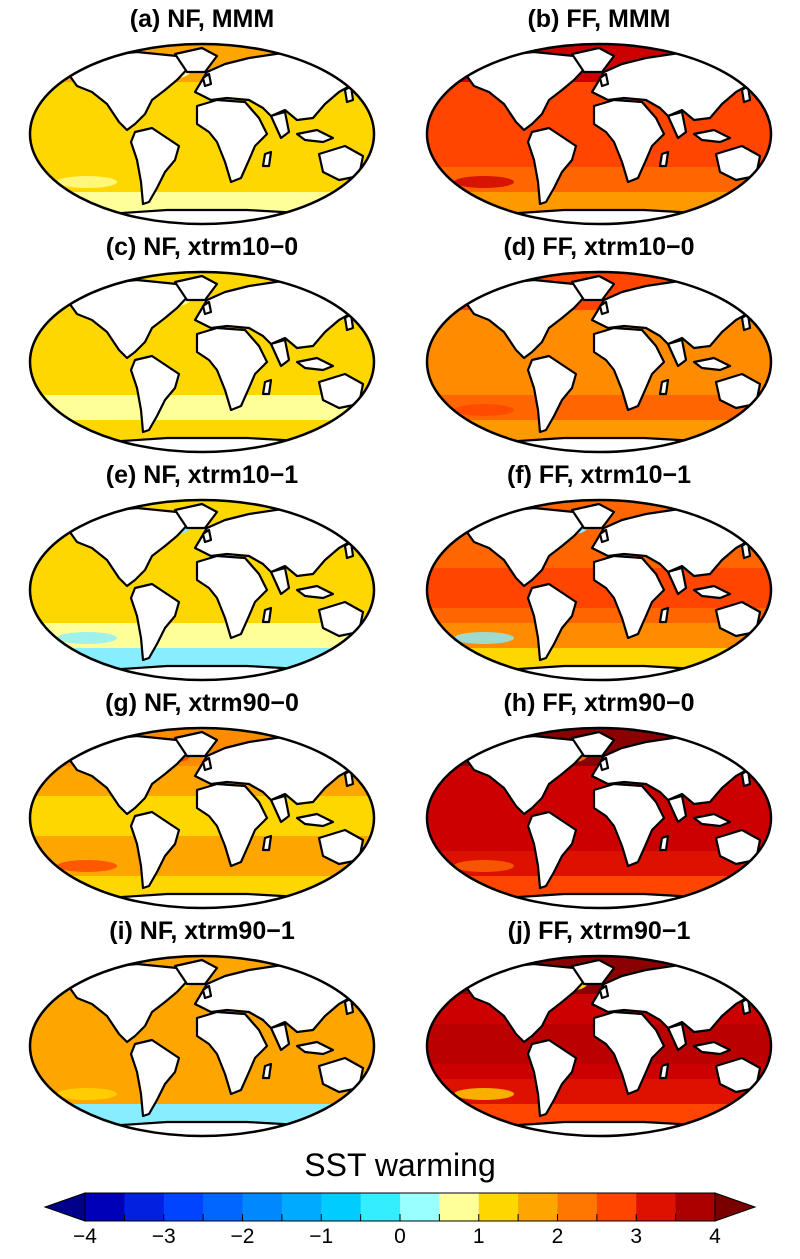 The image size is (800, 1259). I want to click on map-panel: (j) FF, xtrm90−1, so click(599, 1026).